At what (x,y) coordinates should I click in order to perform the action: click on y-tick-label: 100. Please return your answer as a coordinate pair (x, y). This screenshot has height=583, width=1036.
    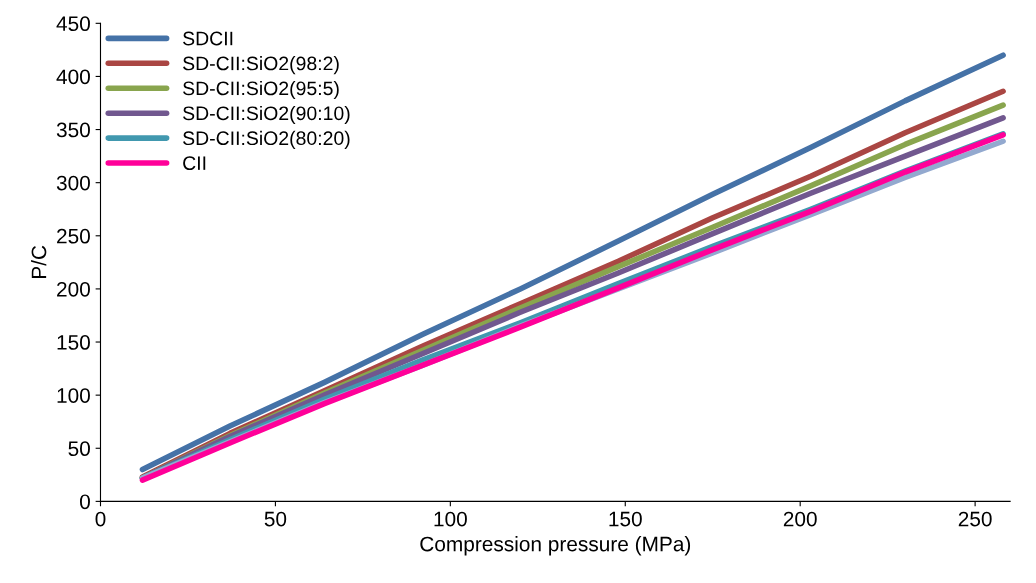
    Looking at the image, I should click on (73, 395).